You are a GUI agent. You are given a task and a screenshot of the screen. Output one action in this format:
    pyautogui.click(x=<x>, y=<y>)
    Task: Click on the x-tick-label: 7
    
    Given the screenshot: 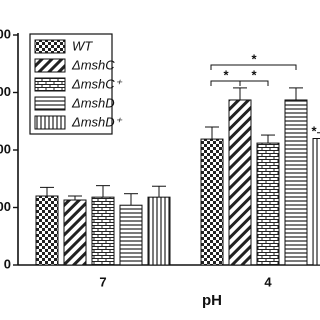 What is the action you would take?
    pyautogui.click(x=102, y=281)
    